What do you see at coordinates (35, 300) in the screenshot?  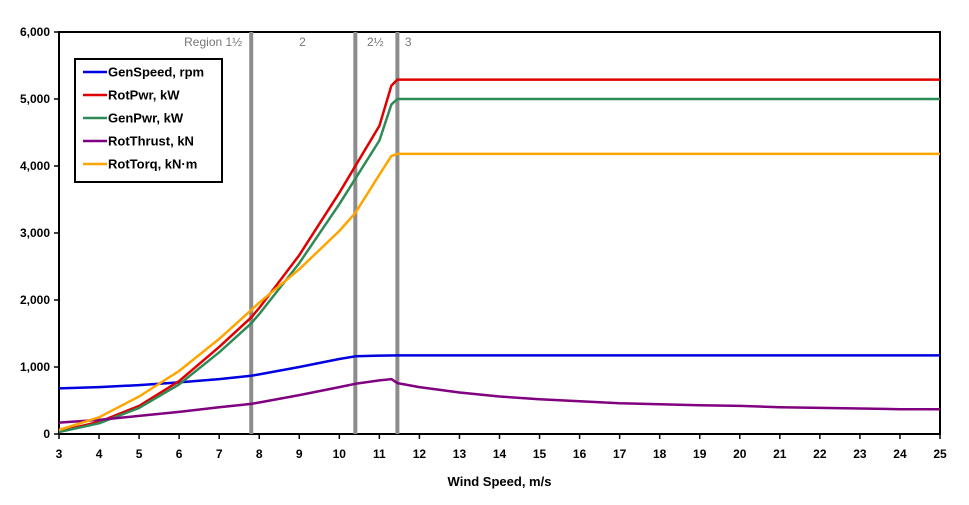 I see `y-tick-label: 2,000` at bounding box center [35, 300].